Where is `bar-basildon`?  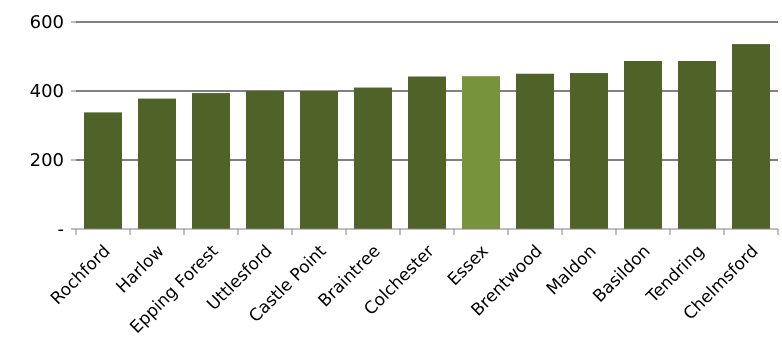 bar-basildon is located at coordinates (643, 144).